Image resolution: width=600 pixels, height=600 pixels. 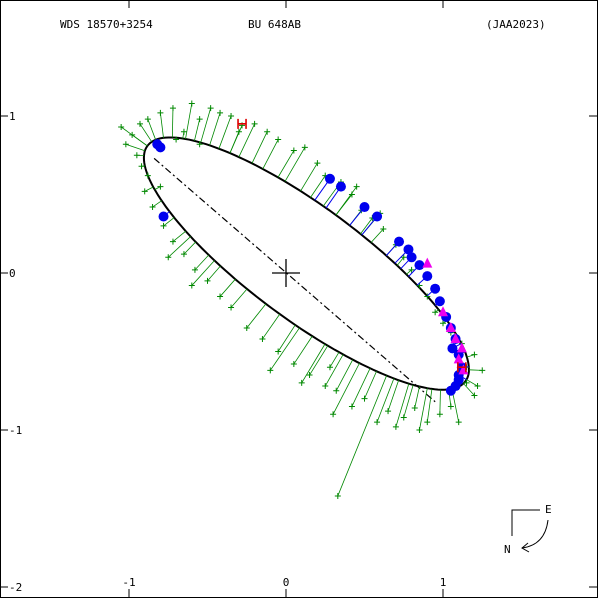 I want to click on compass-arrowhead, so click(x=525, y=547).